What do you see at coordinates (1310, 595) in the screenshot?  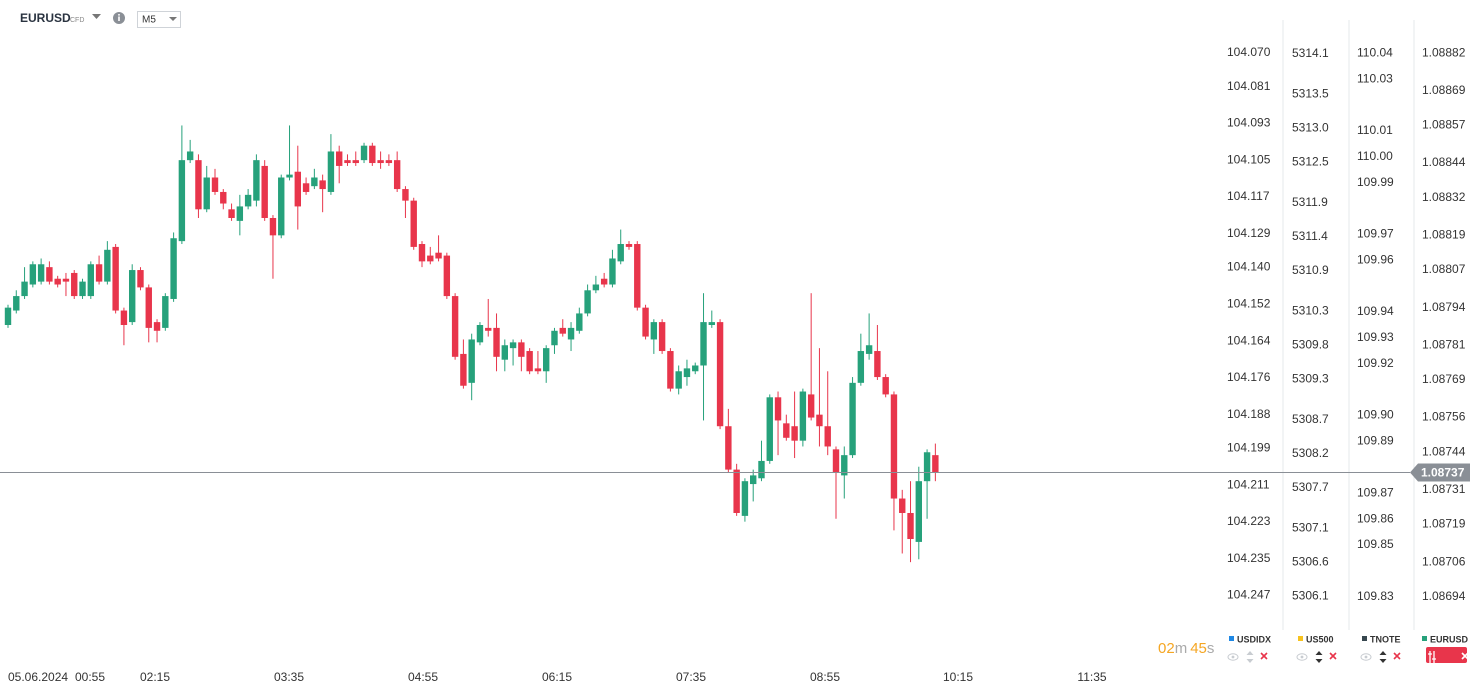 I see `y-tick-label: 5306.1` at bounding box center [1310, 595].